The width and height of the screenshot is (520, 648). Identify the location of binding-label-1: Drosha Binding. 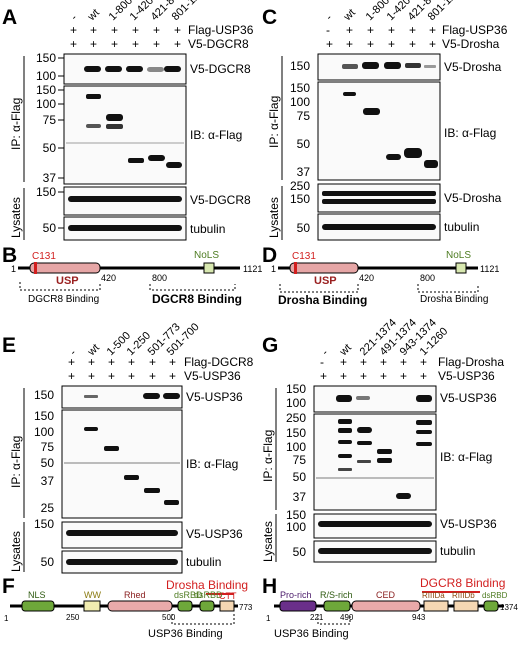
(322, 300).